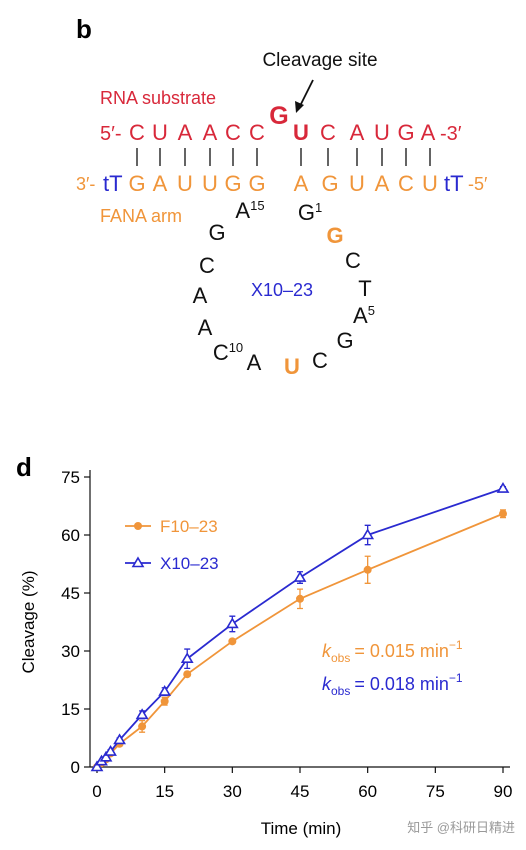 Image resolution: width=526 pixels, height=850 pixels. Describe the element at coordinates (70, 709) in the screenshot. I see `y-tick-label: 15` at that location.